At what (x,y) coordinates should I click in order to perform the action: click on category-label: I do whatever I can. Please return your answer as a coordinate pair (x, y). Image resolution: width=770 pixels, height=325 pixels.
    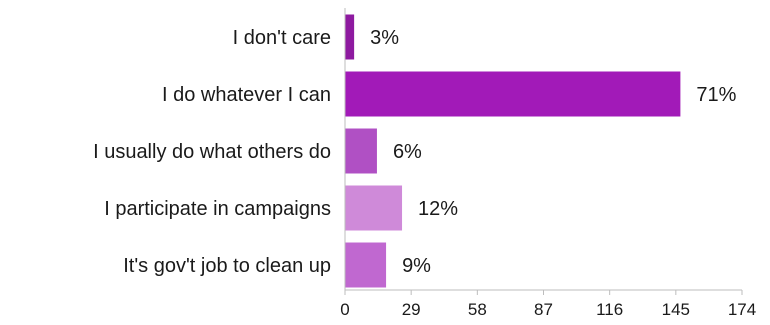
    Looking at the image, I should click on (246, 95).